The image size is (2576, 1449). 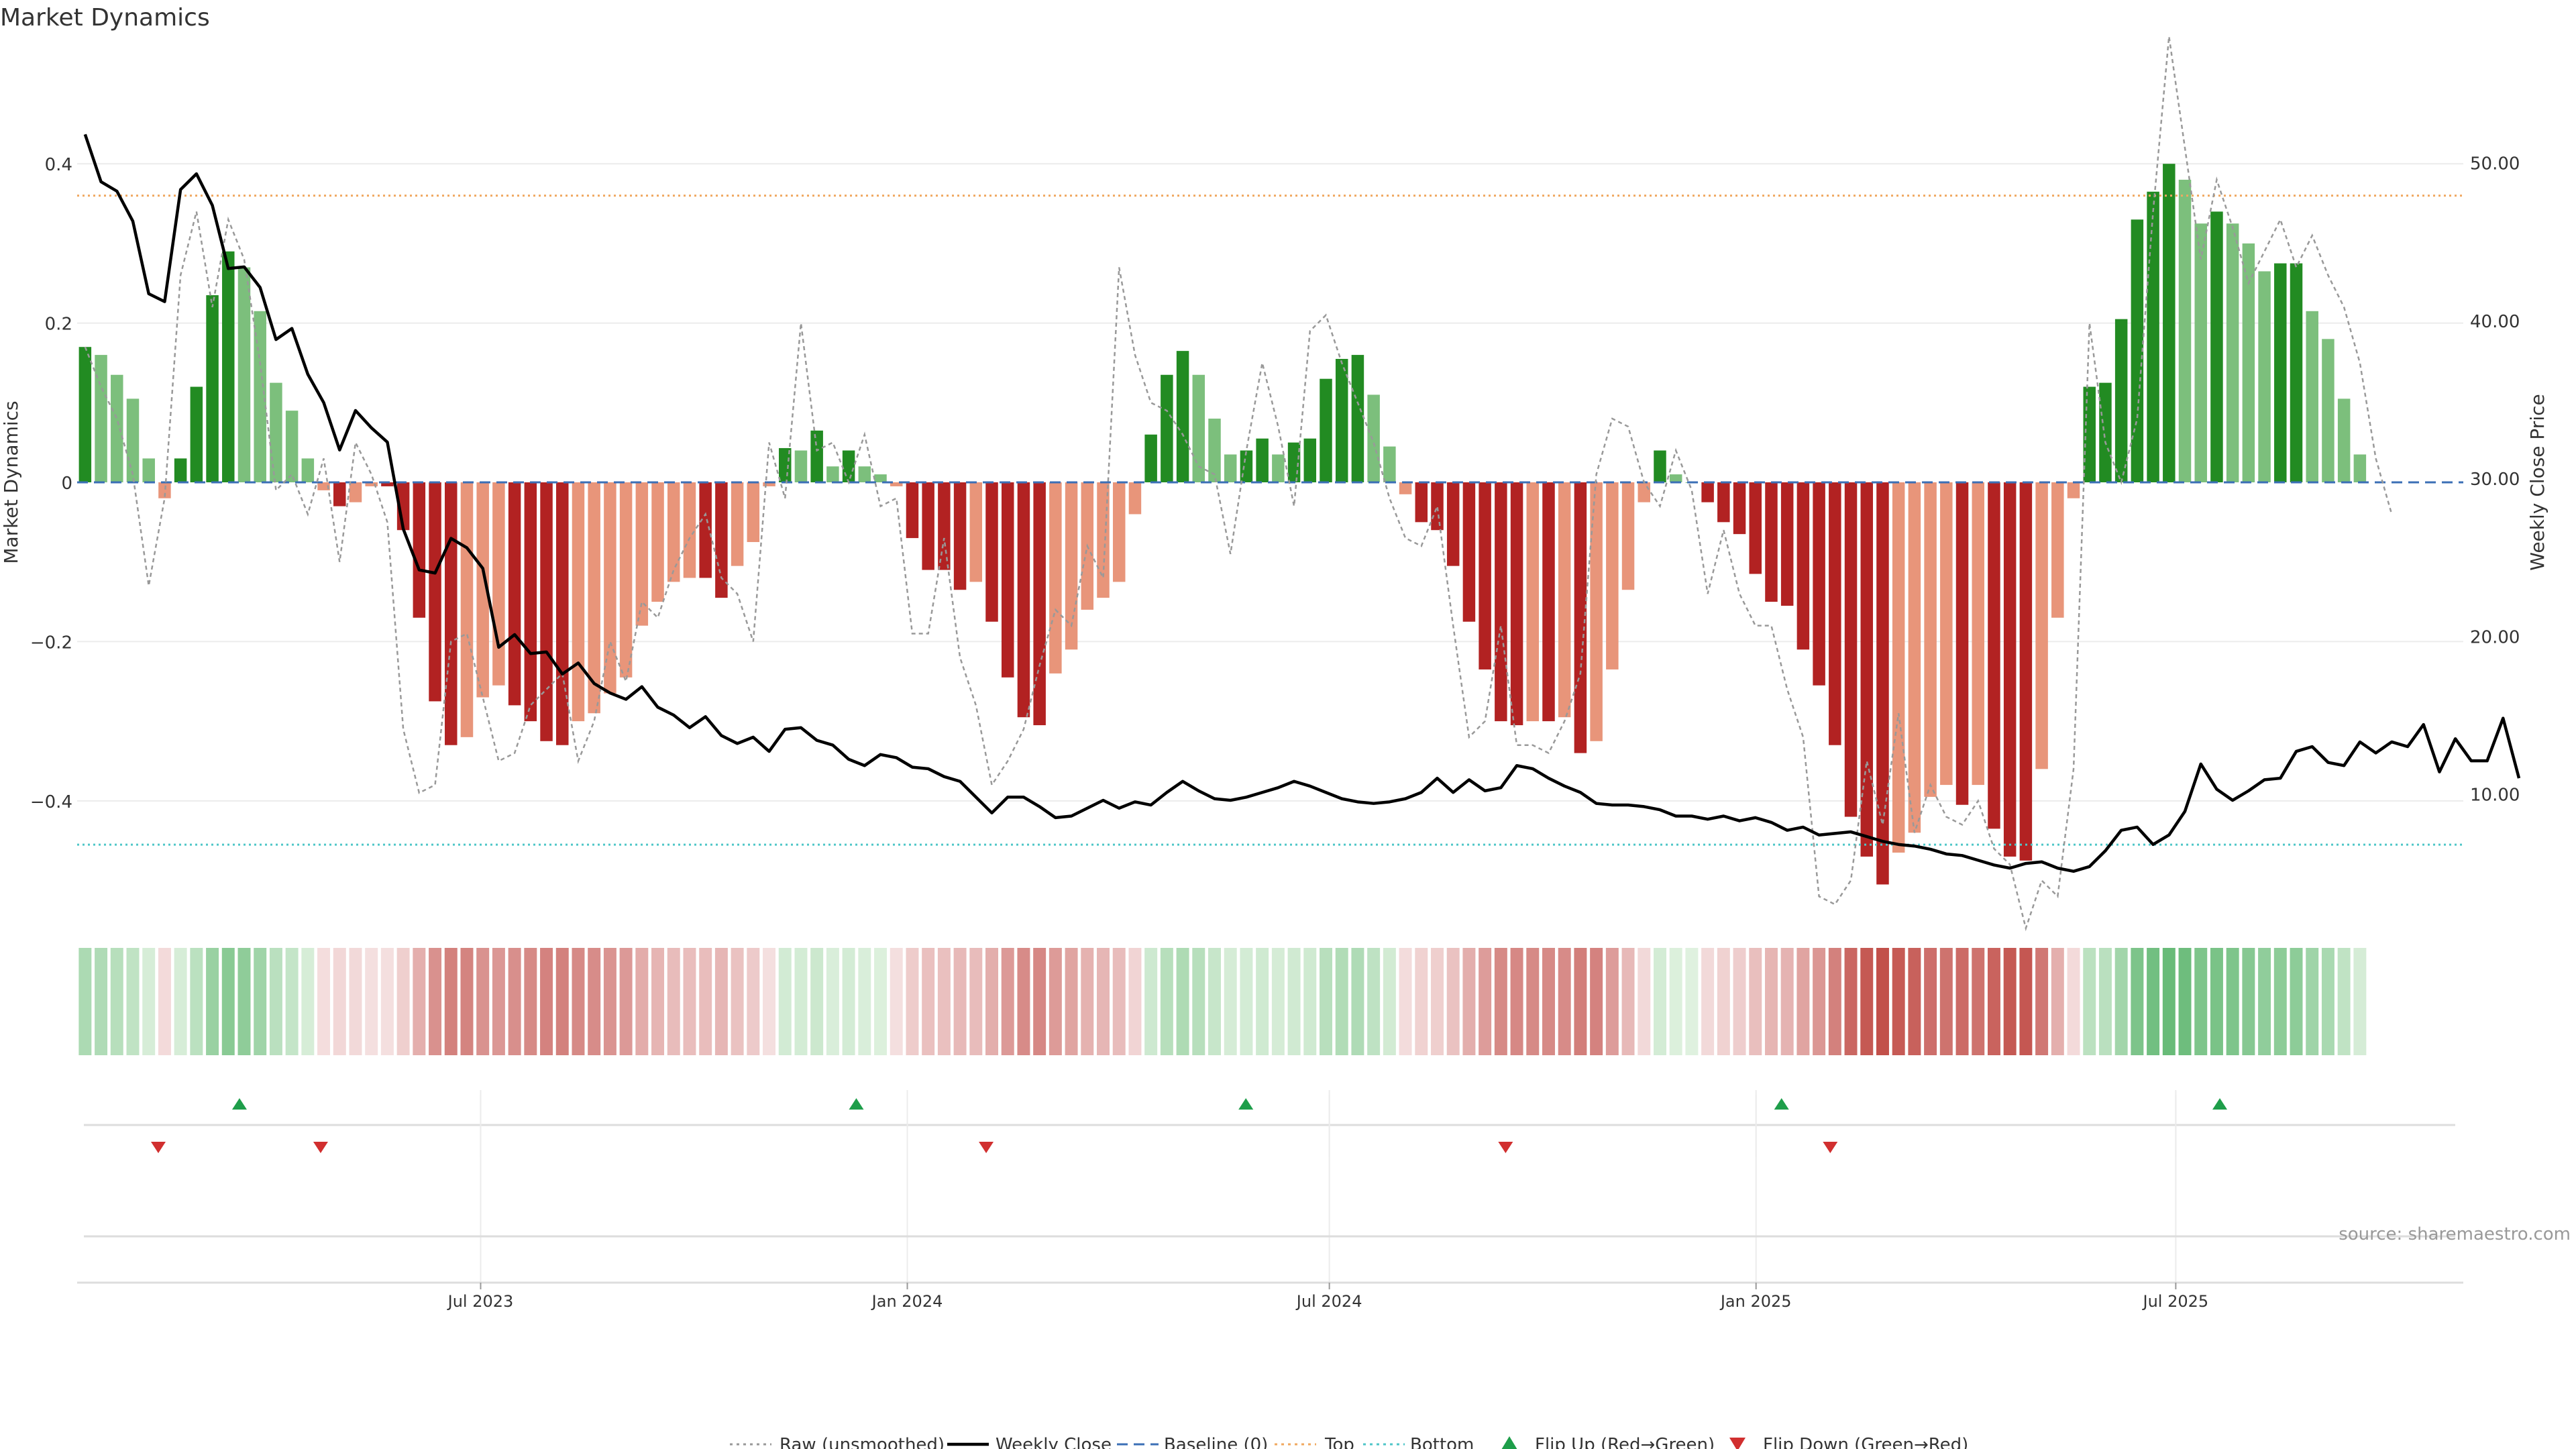 I want to click on legend-label: Baseline (0), so click(x=1216, y=1442).